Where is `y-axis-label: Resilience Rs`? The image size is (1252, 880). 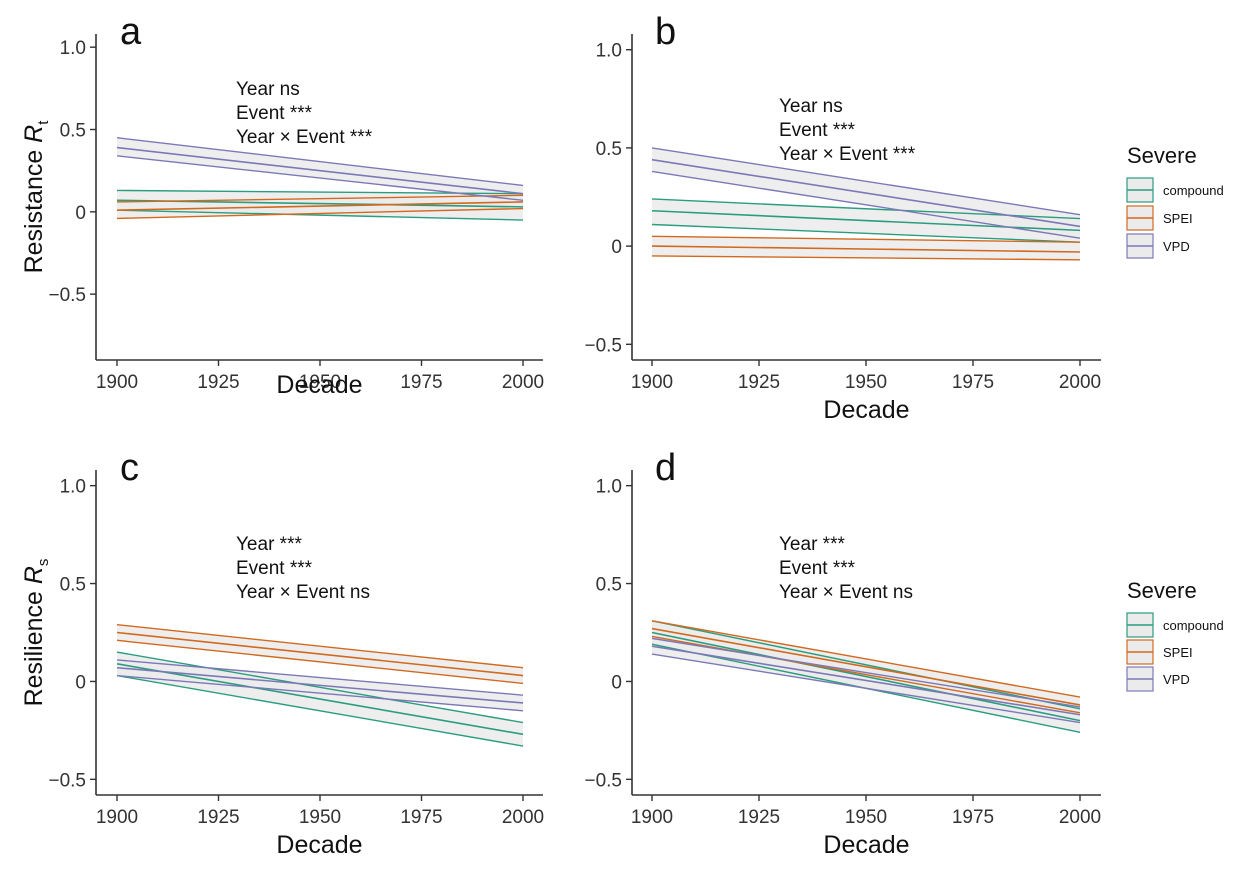 y-axis-label: Resilience Rs is located at coordinates (36, 633).